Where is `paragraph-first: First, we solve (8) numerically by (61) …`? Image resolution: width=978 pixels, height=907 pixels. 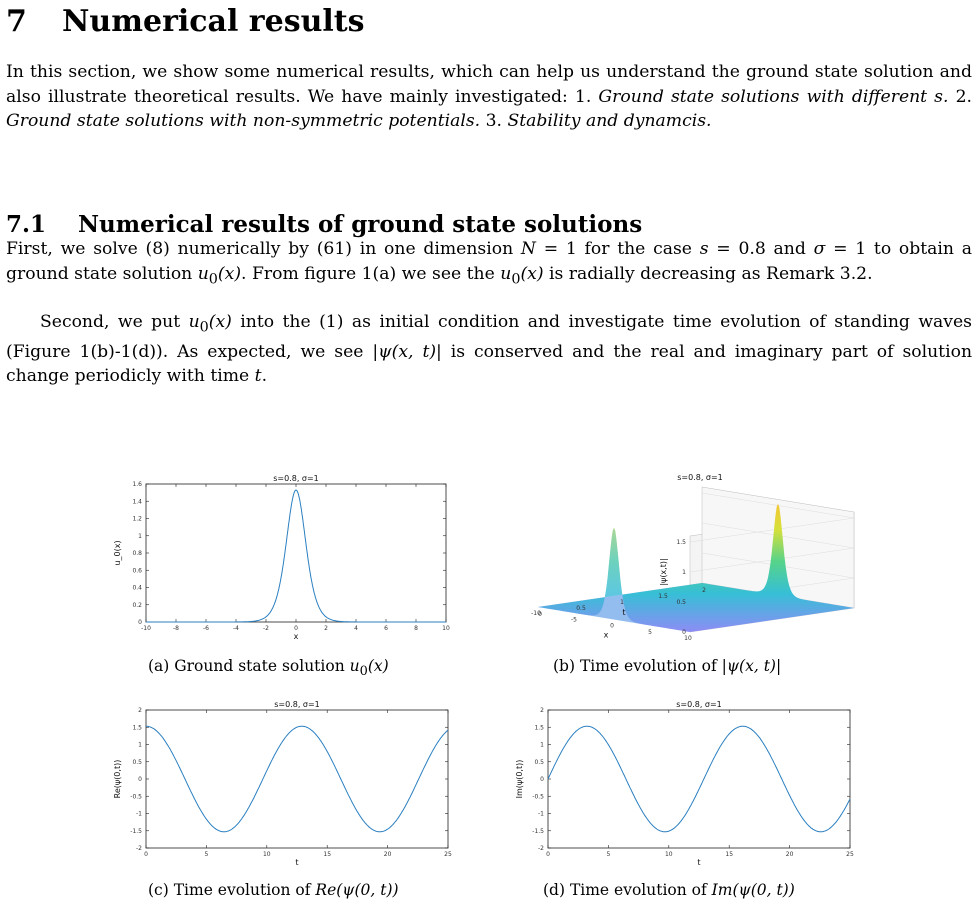 paragraph-first: First, we solve (8) numerically by (61) … is located at coordinates (489, 264).